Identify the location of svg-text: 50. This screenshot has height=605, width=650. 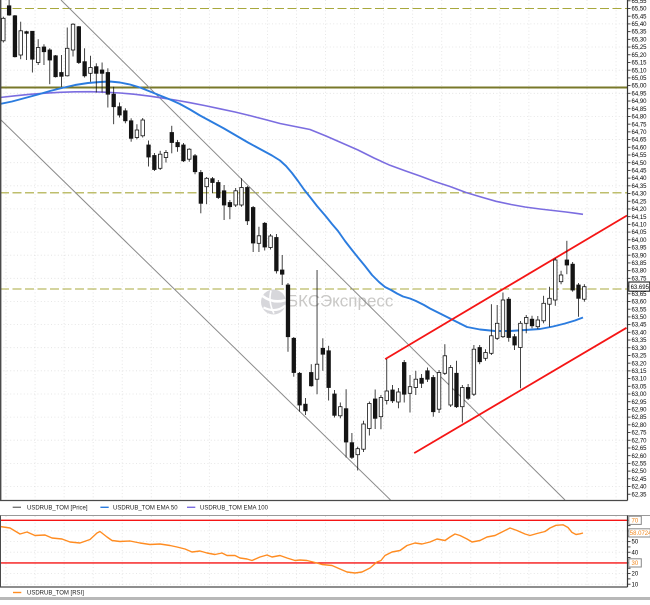
(635, 543).